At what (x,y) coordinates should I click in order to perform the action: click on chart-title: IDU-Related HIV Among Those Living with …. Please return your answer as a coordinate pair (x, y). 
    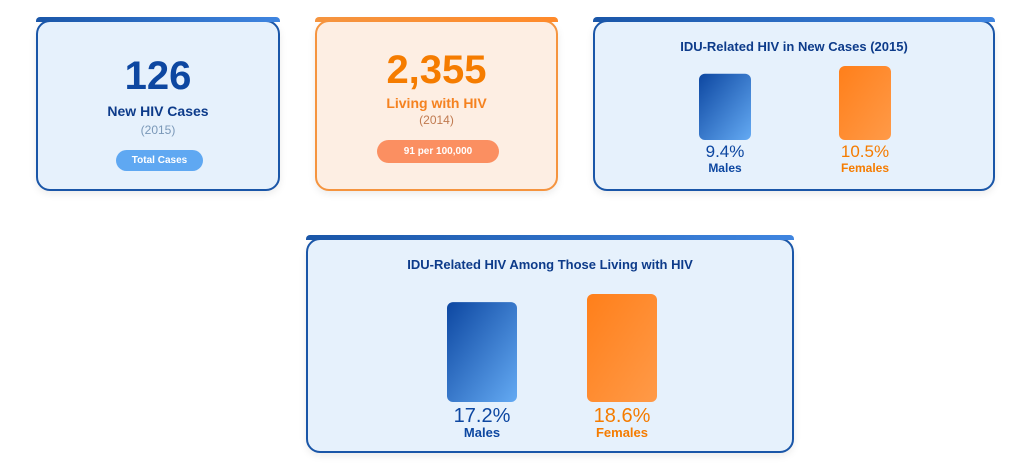
    Looking at the image, I should click on (550, 264).